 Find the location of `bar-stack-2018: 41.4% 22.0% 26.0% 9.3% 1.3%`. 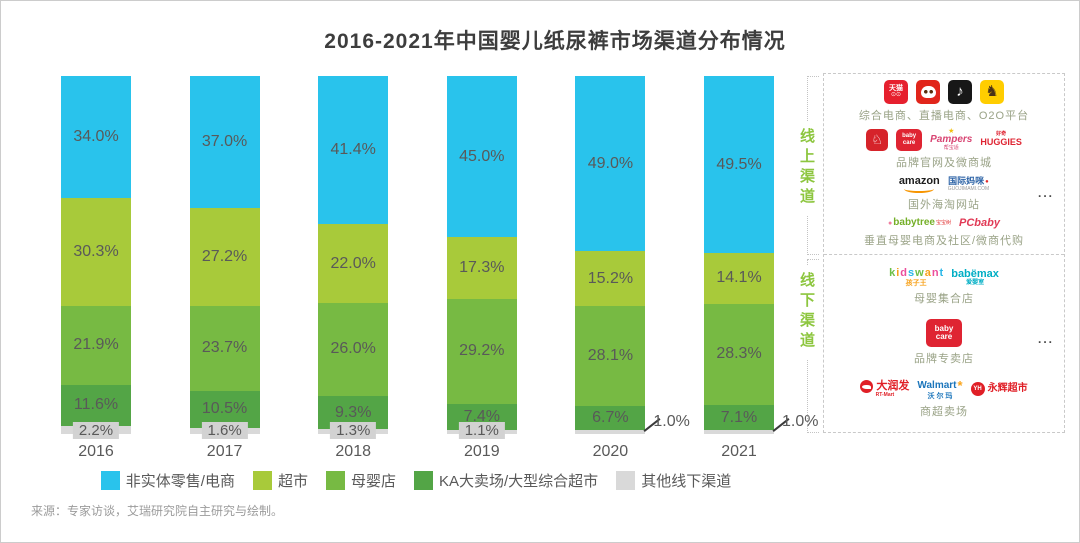

bar-stack-2018: 41.4% 22.0% 26.0% 9.3% 1.3% is located at coordinates (353, 257).